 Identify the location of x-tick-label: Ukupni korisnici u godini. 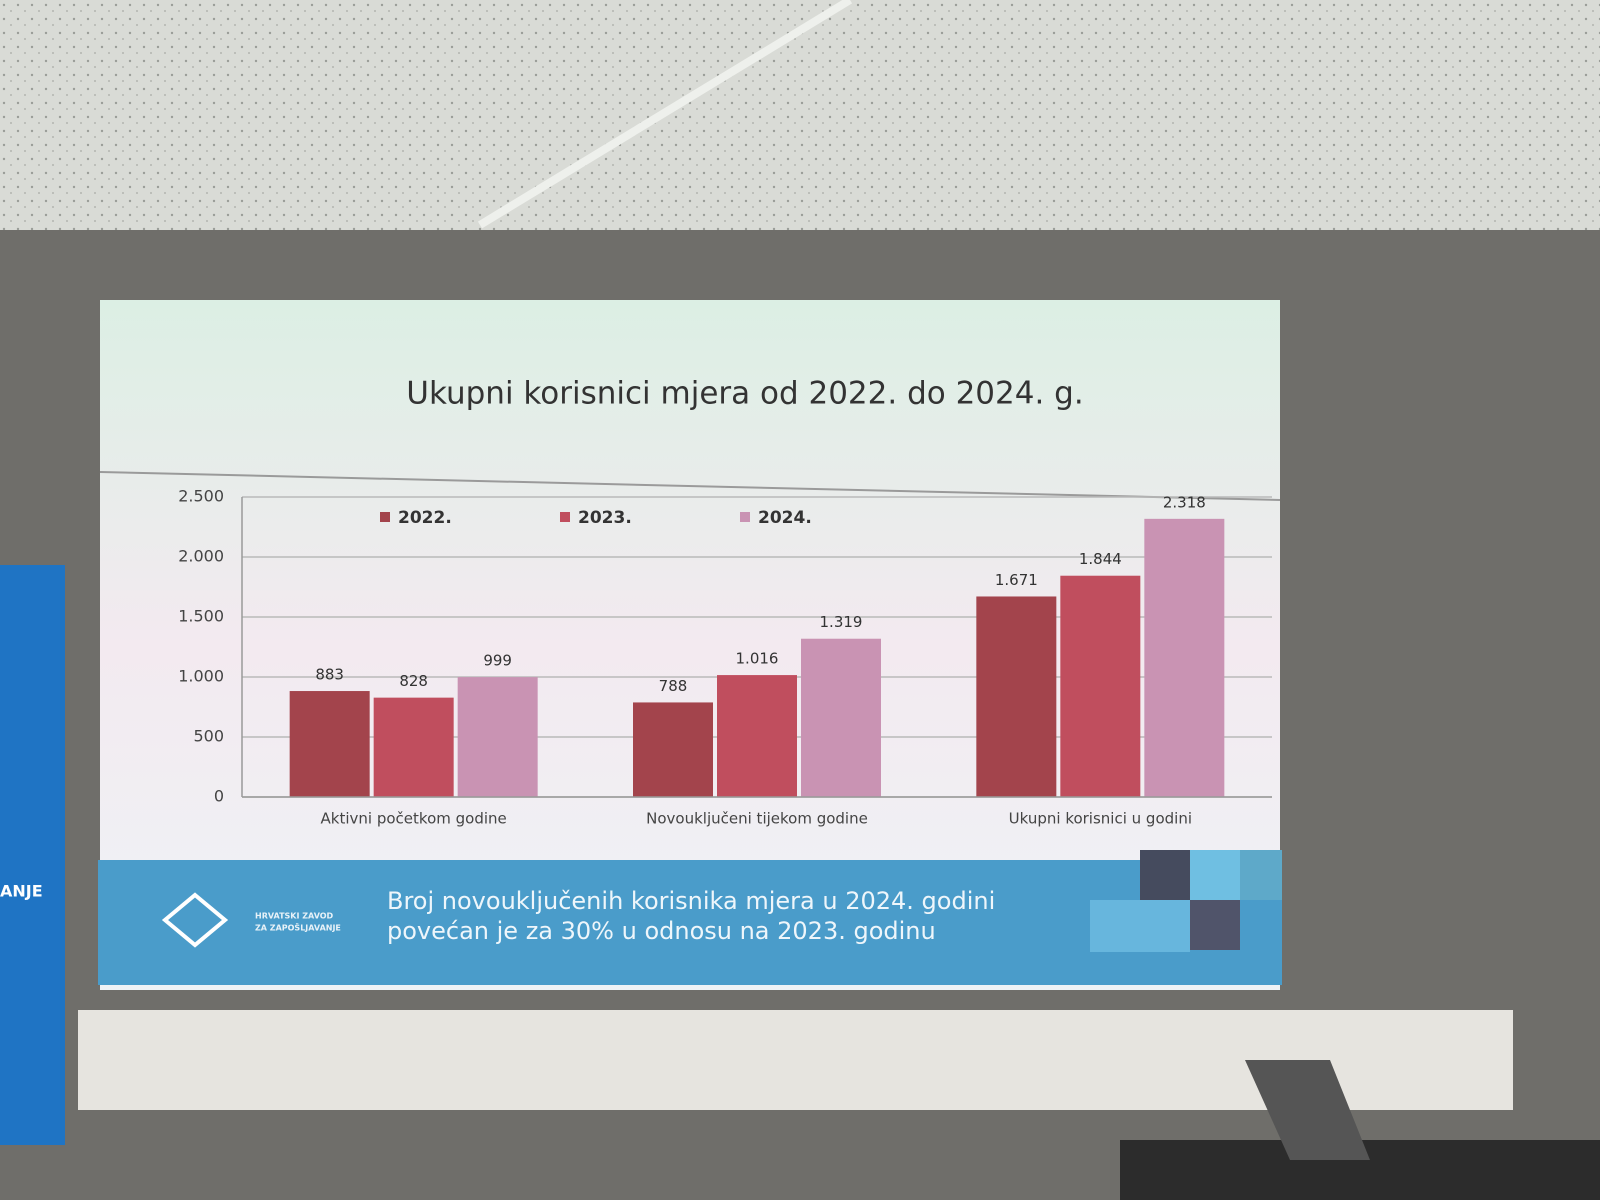
(1100, 819).